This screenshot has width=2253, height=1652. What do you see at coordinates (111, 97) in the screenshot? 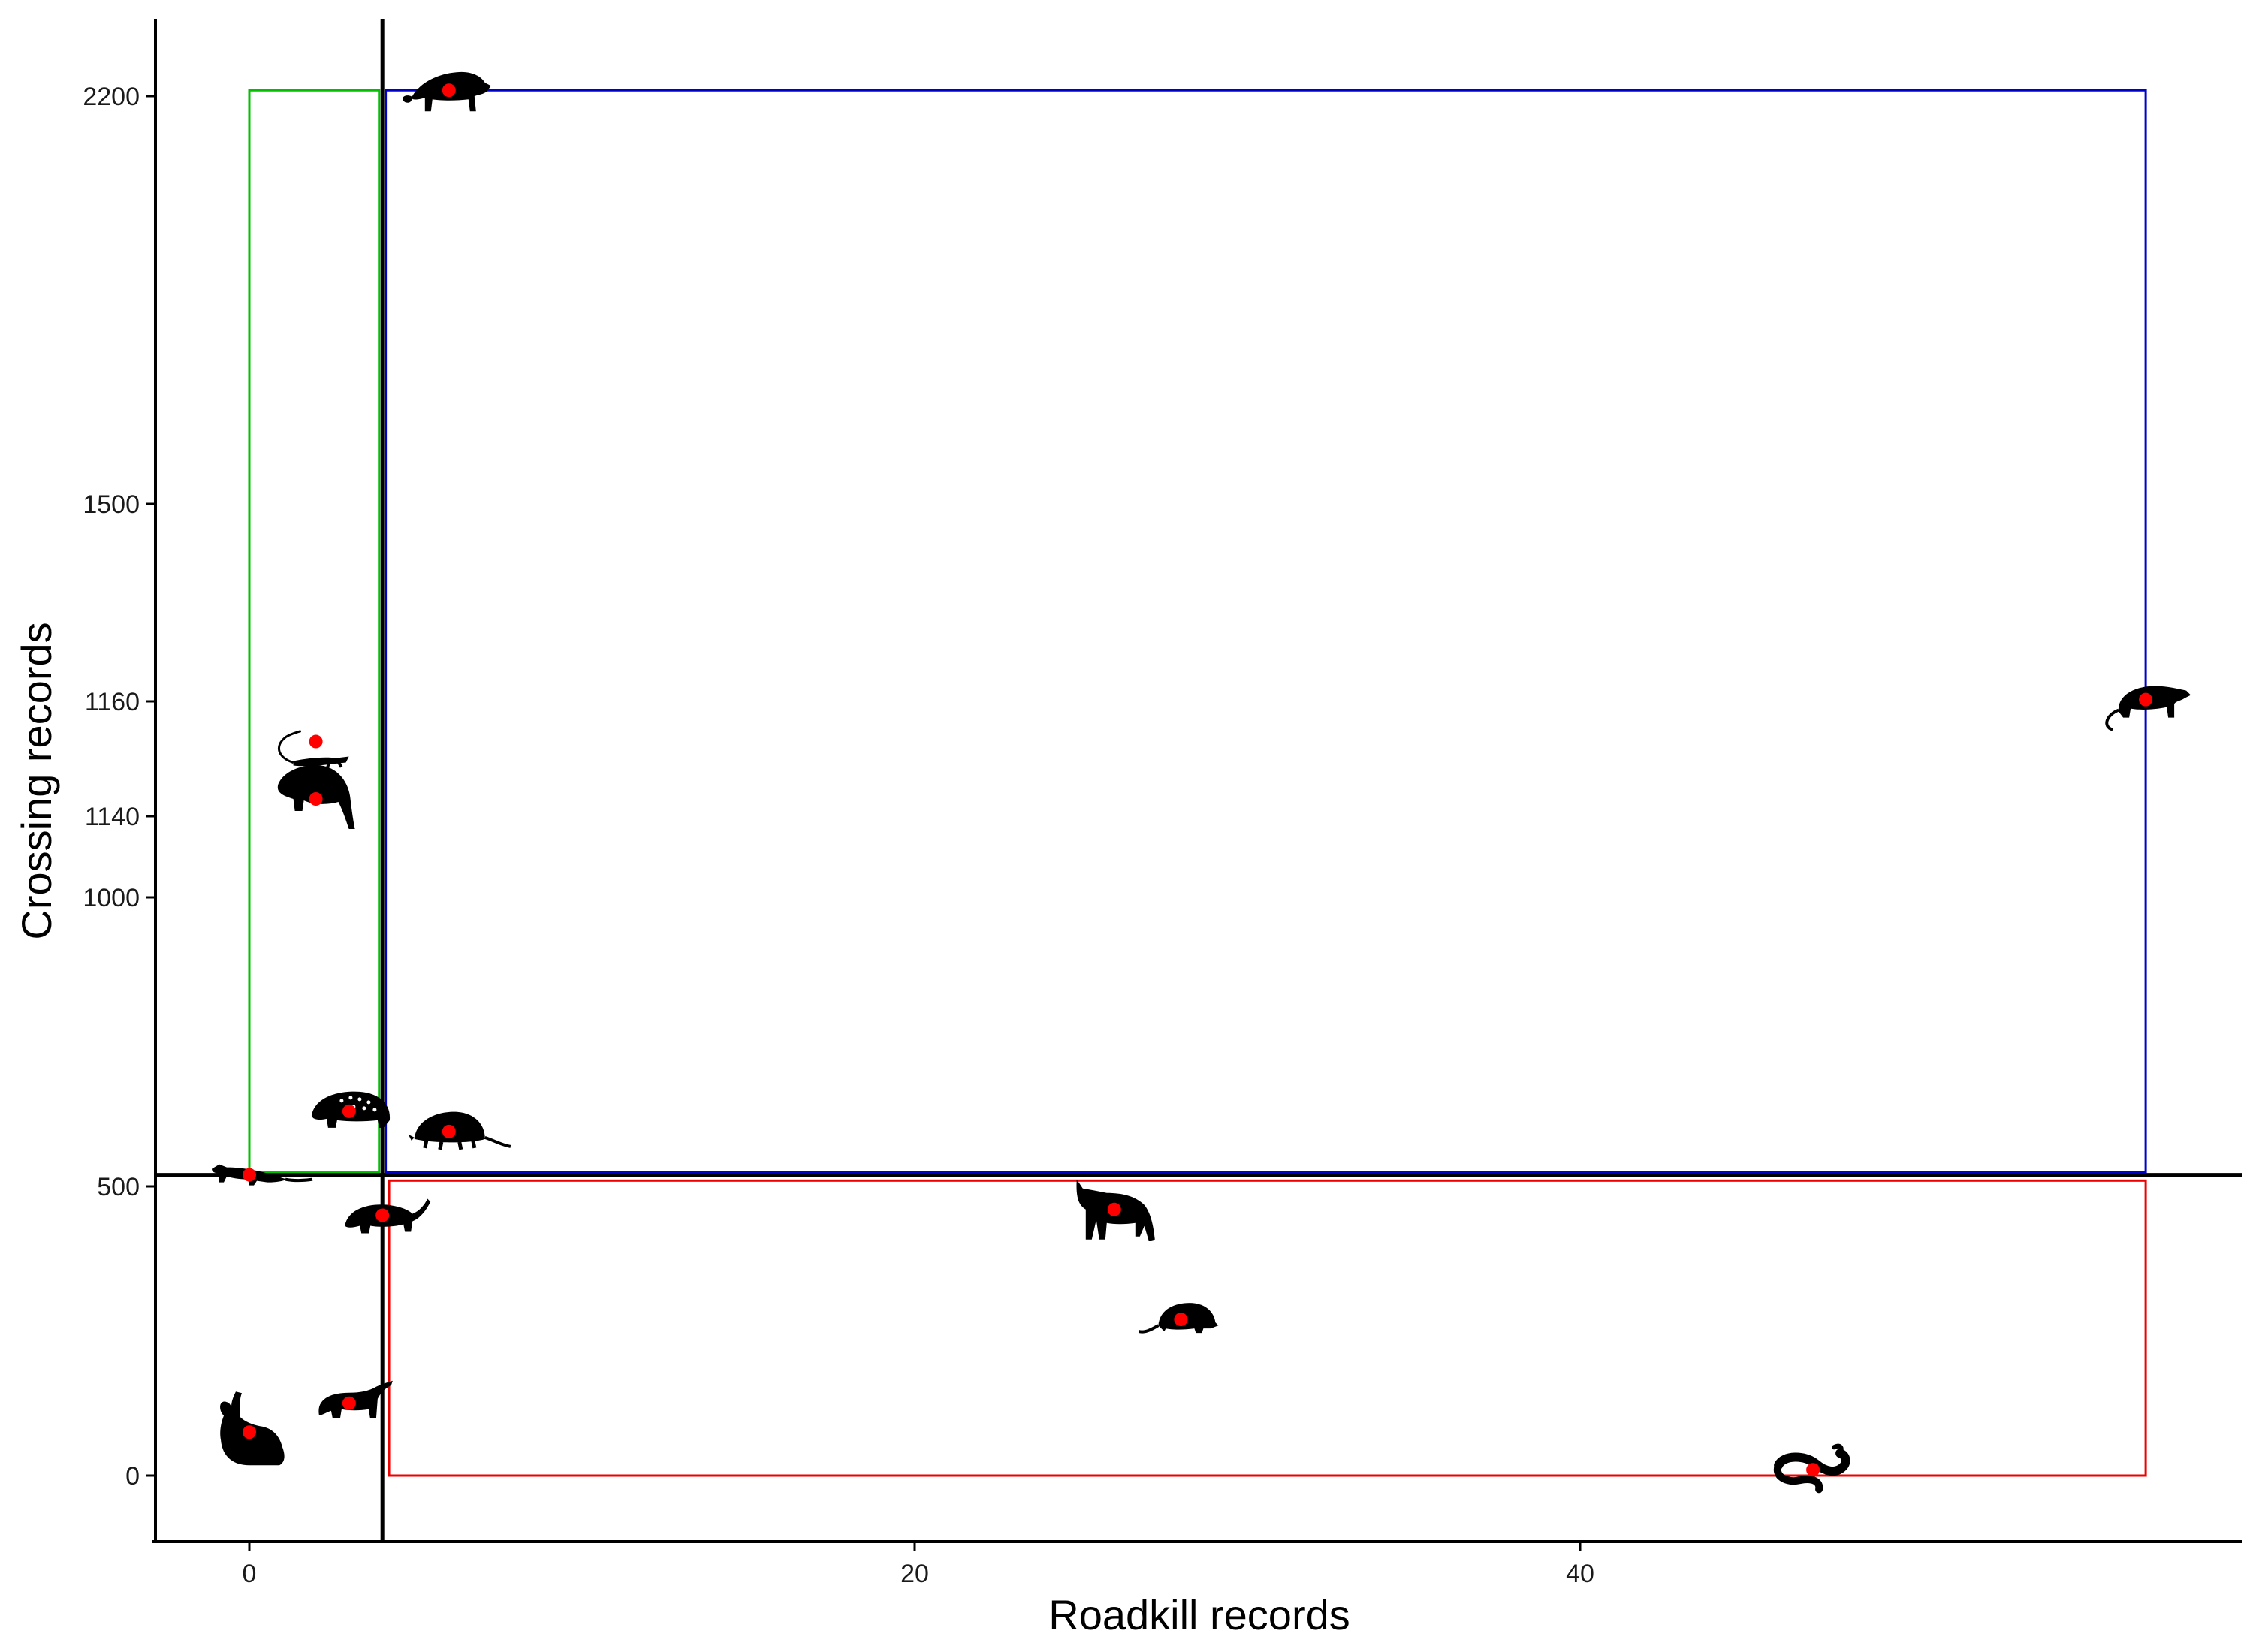
I see `y-tick-label: 2200` at bounding box center [111, 97].